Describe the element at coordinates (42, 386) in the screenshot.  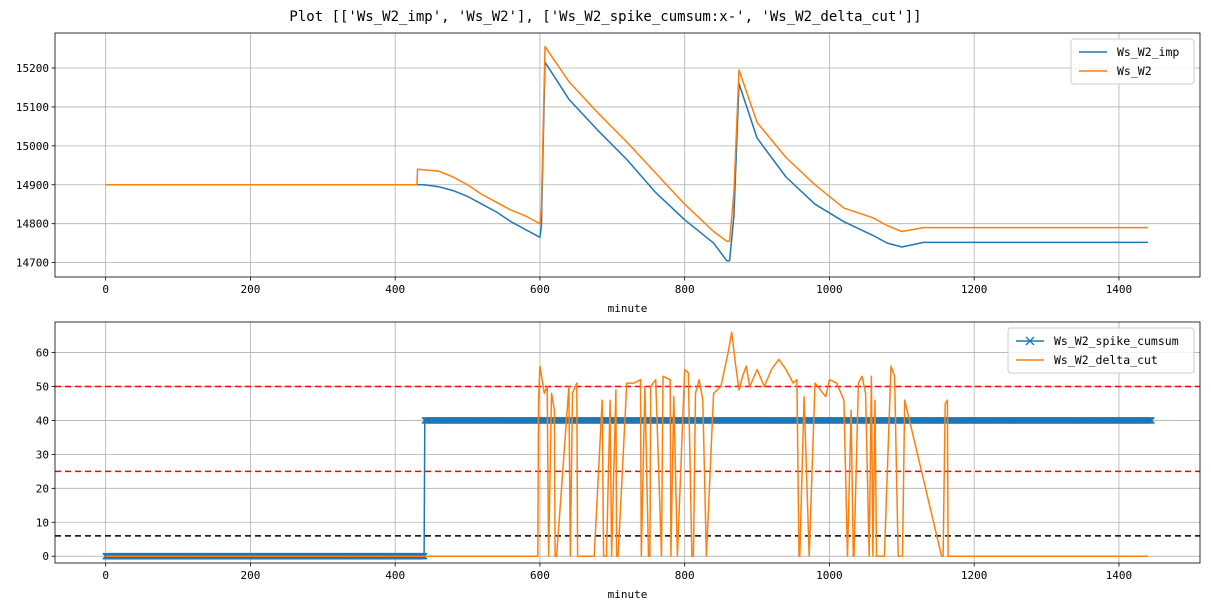
I see `y-tick-label: 50` at that location.